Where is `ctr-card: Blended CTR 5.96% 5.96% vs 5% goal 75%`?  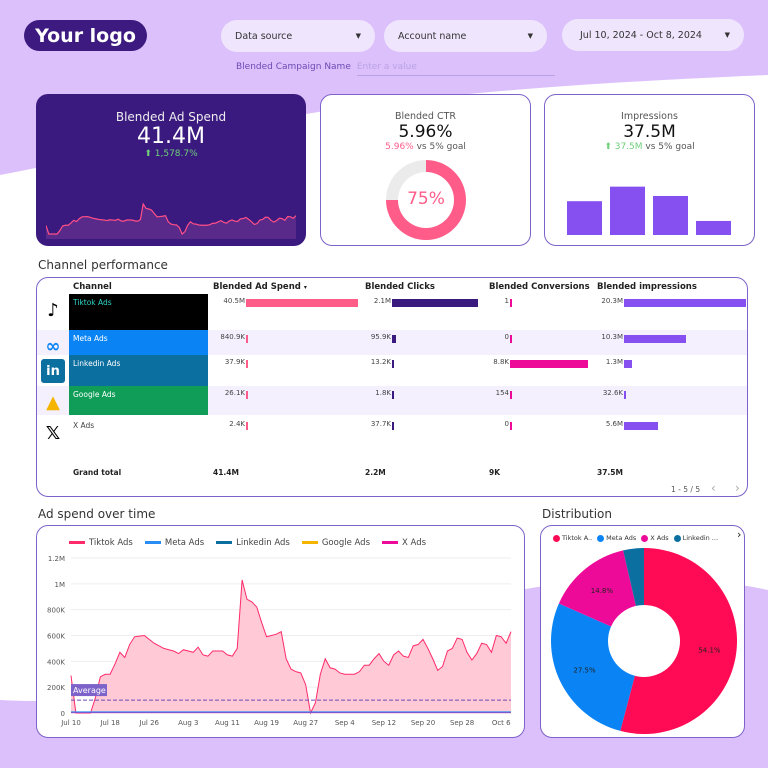 ctr-card: Blended CTR 5.96% 5.96% vs 5% goal 75% is located at coordinates (425, 170).